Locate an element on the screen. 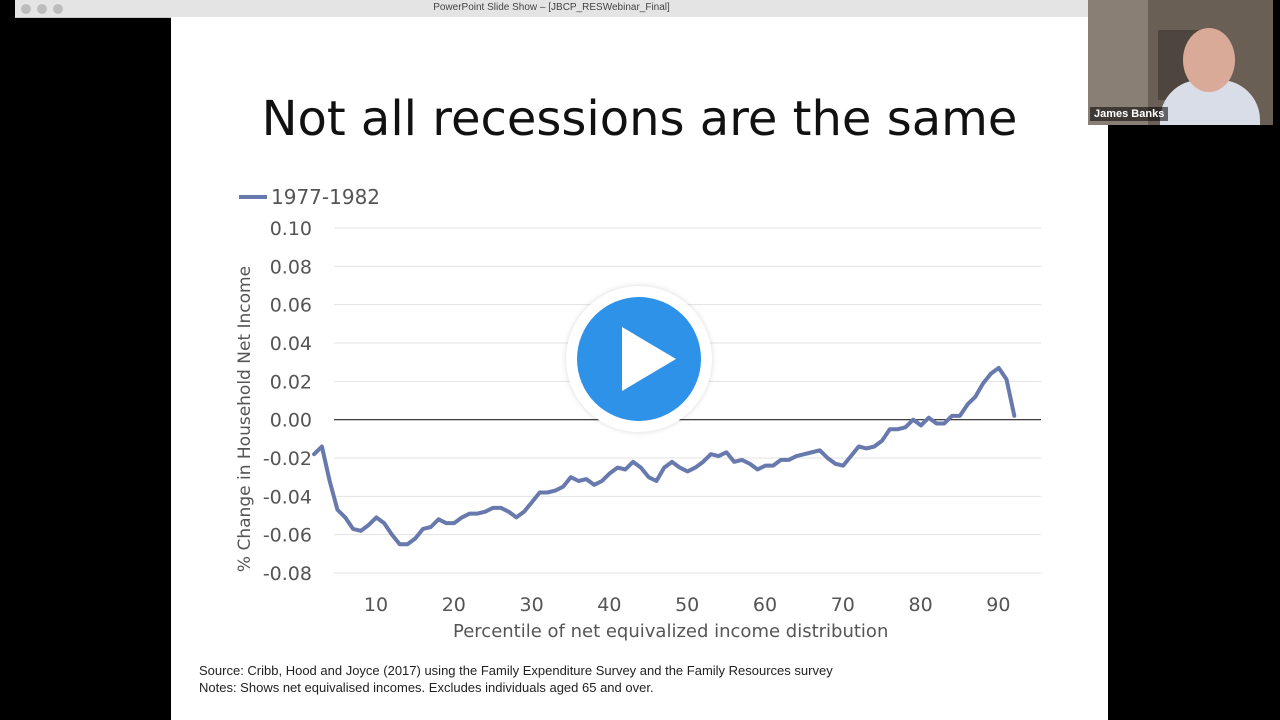  chart-legend: 1977-1982 is located at coordinates (309, 197).